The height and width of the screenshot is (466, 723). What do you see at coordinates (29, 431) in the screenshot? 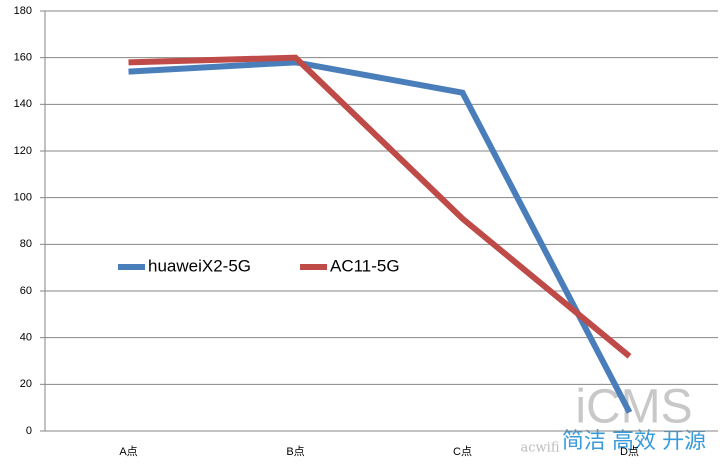
I see `y-tick-label: 0` at bounding box center [29, 431].